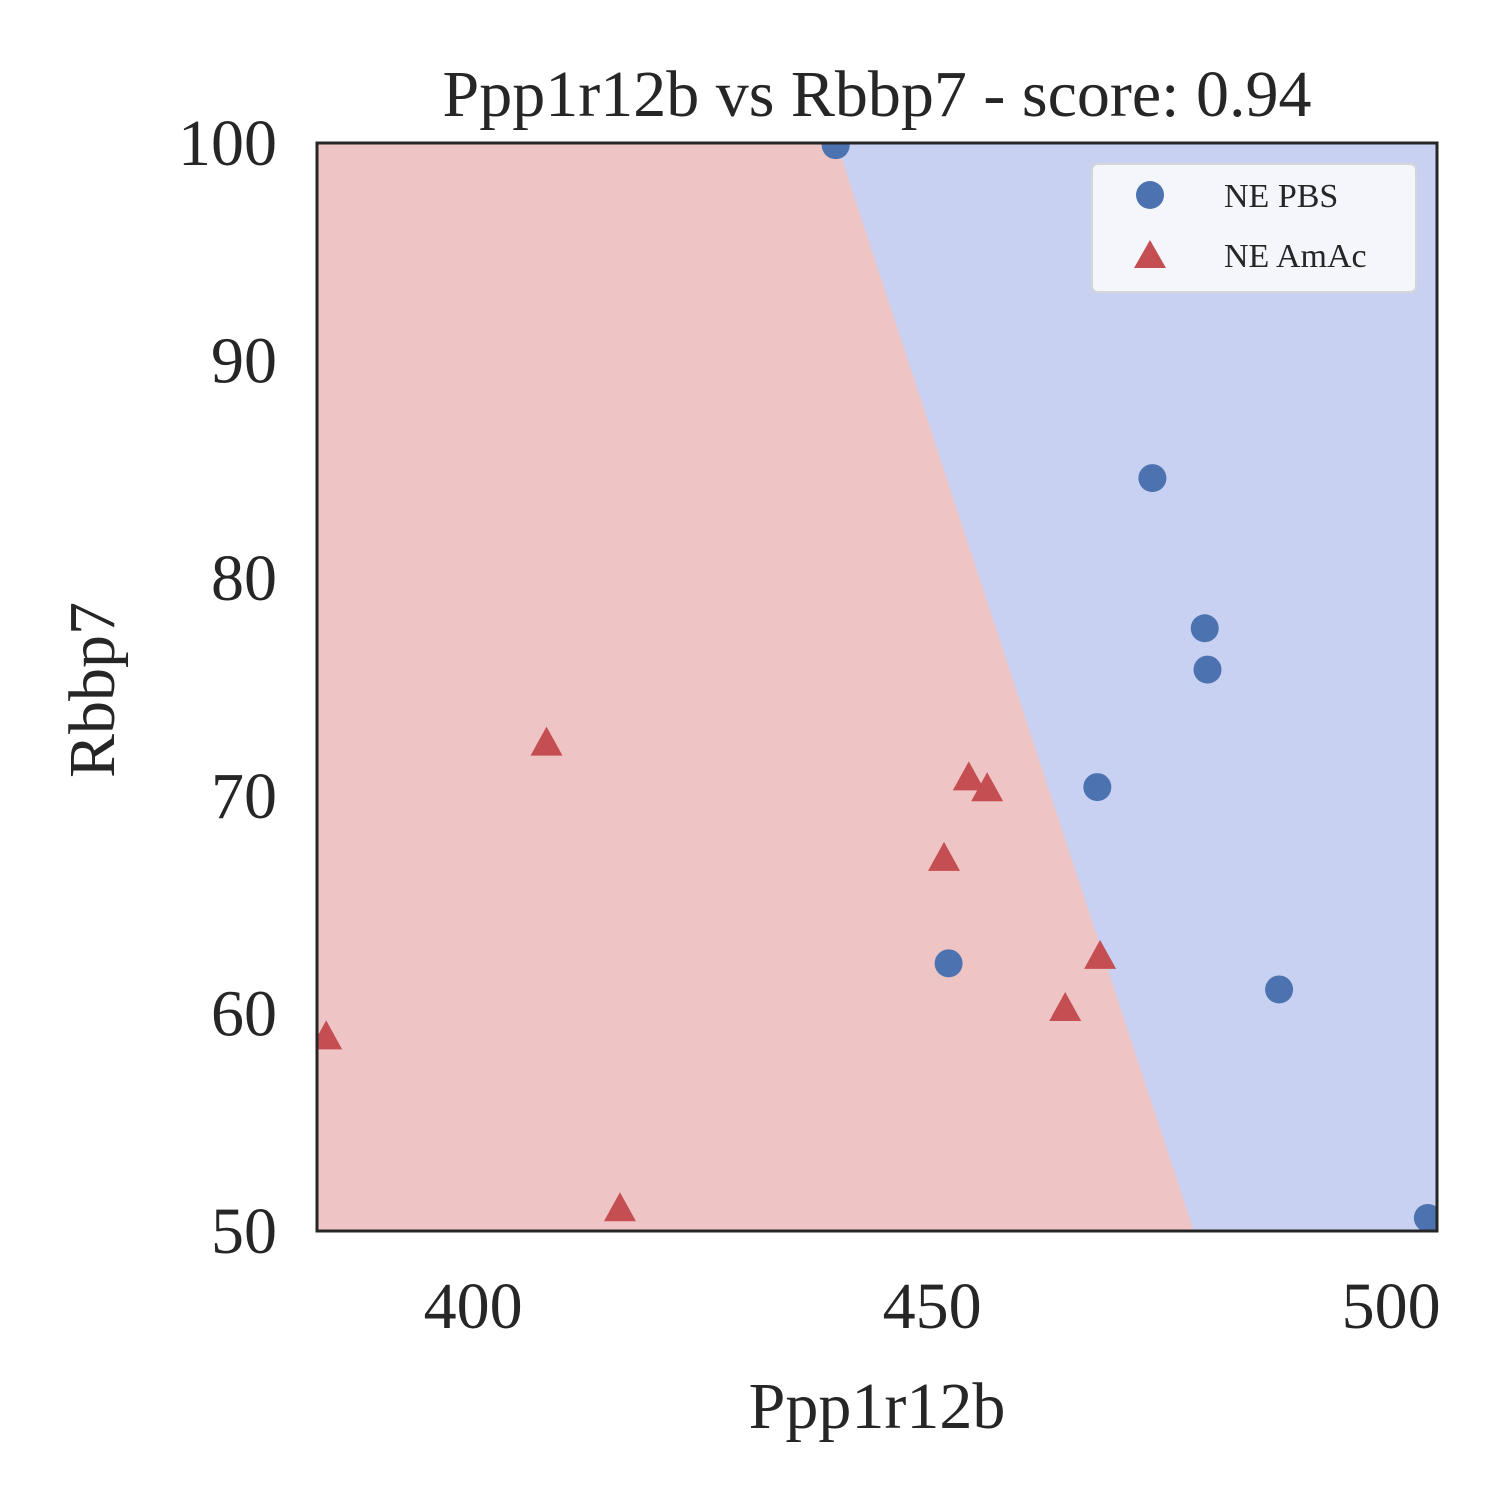 This screenshot has width=1500, height=1500. Describe the element at coordinates (244, 361) in the screenshot. I see `y-tick-label: 90` at that location.